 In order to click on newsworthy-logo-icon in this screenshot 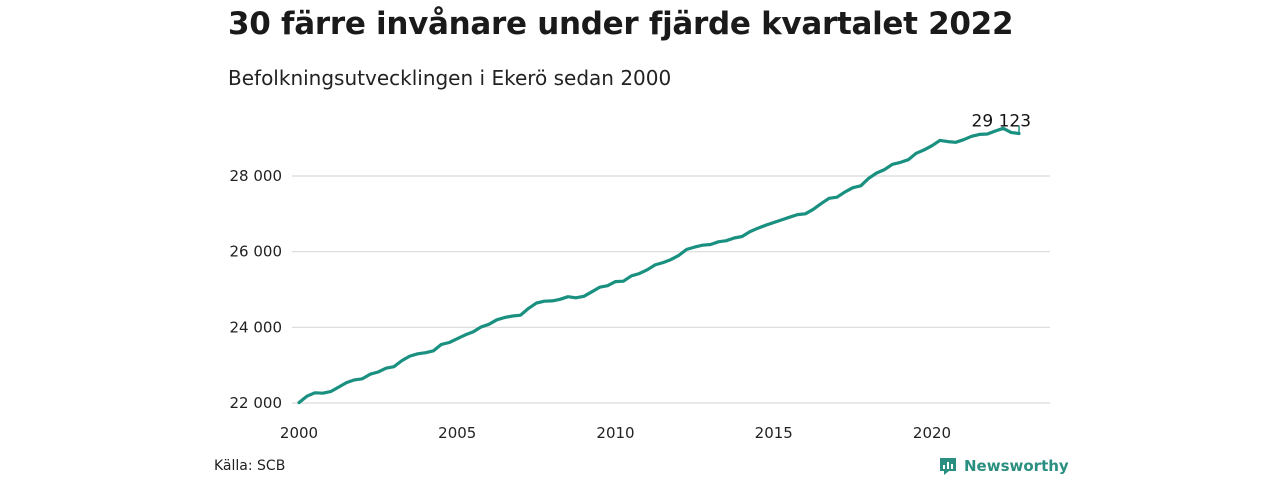, I will do `click(948, 466)`.